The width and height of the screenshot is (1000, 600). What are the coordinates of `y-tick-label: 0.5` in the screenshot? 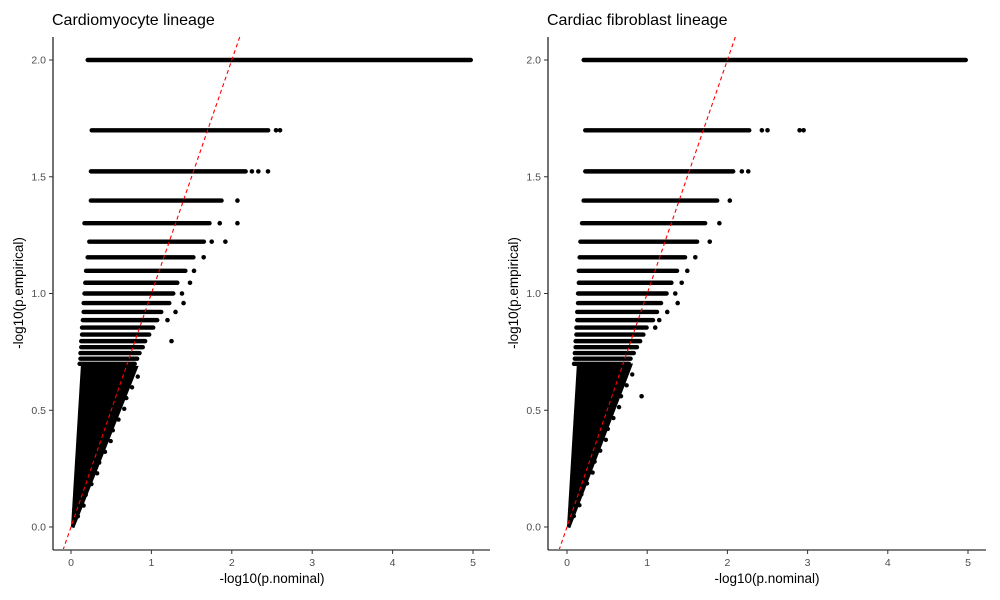 It's located at (38, 411).